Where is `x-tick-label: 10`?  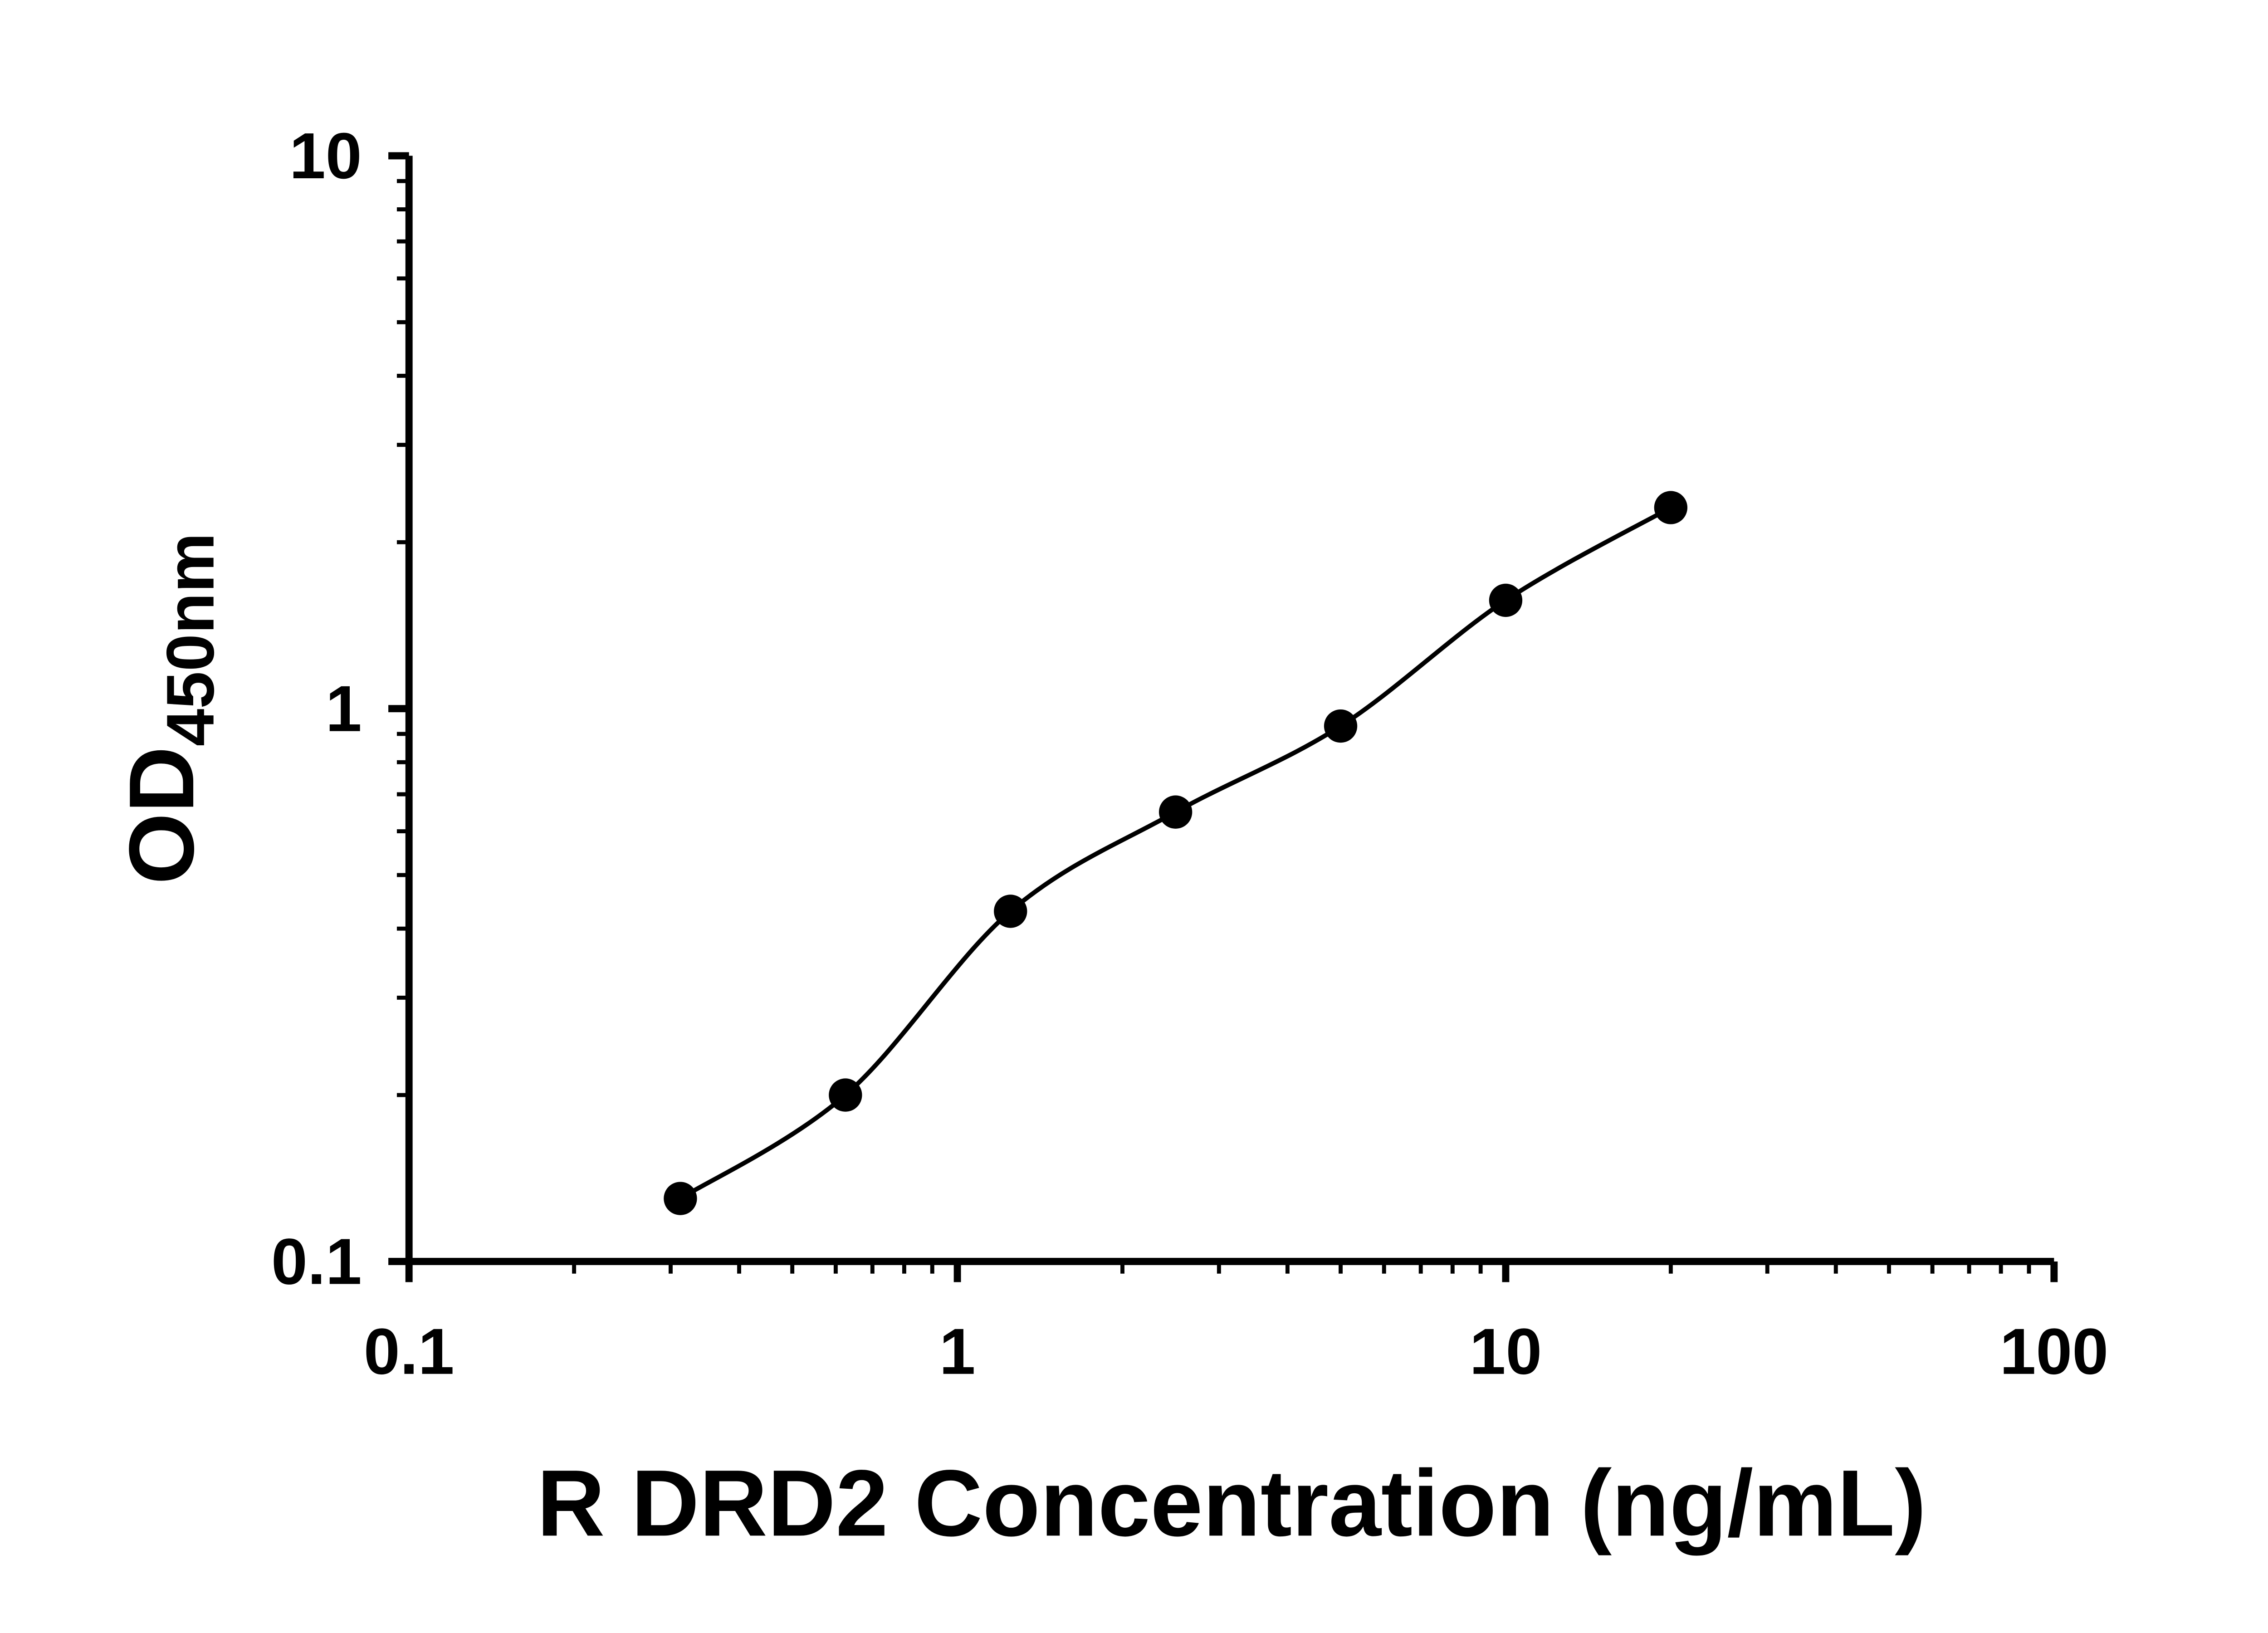
x-tick-label: 10 is located at coordinates (1506, 1351).